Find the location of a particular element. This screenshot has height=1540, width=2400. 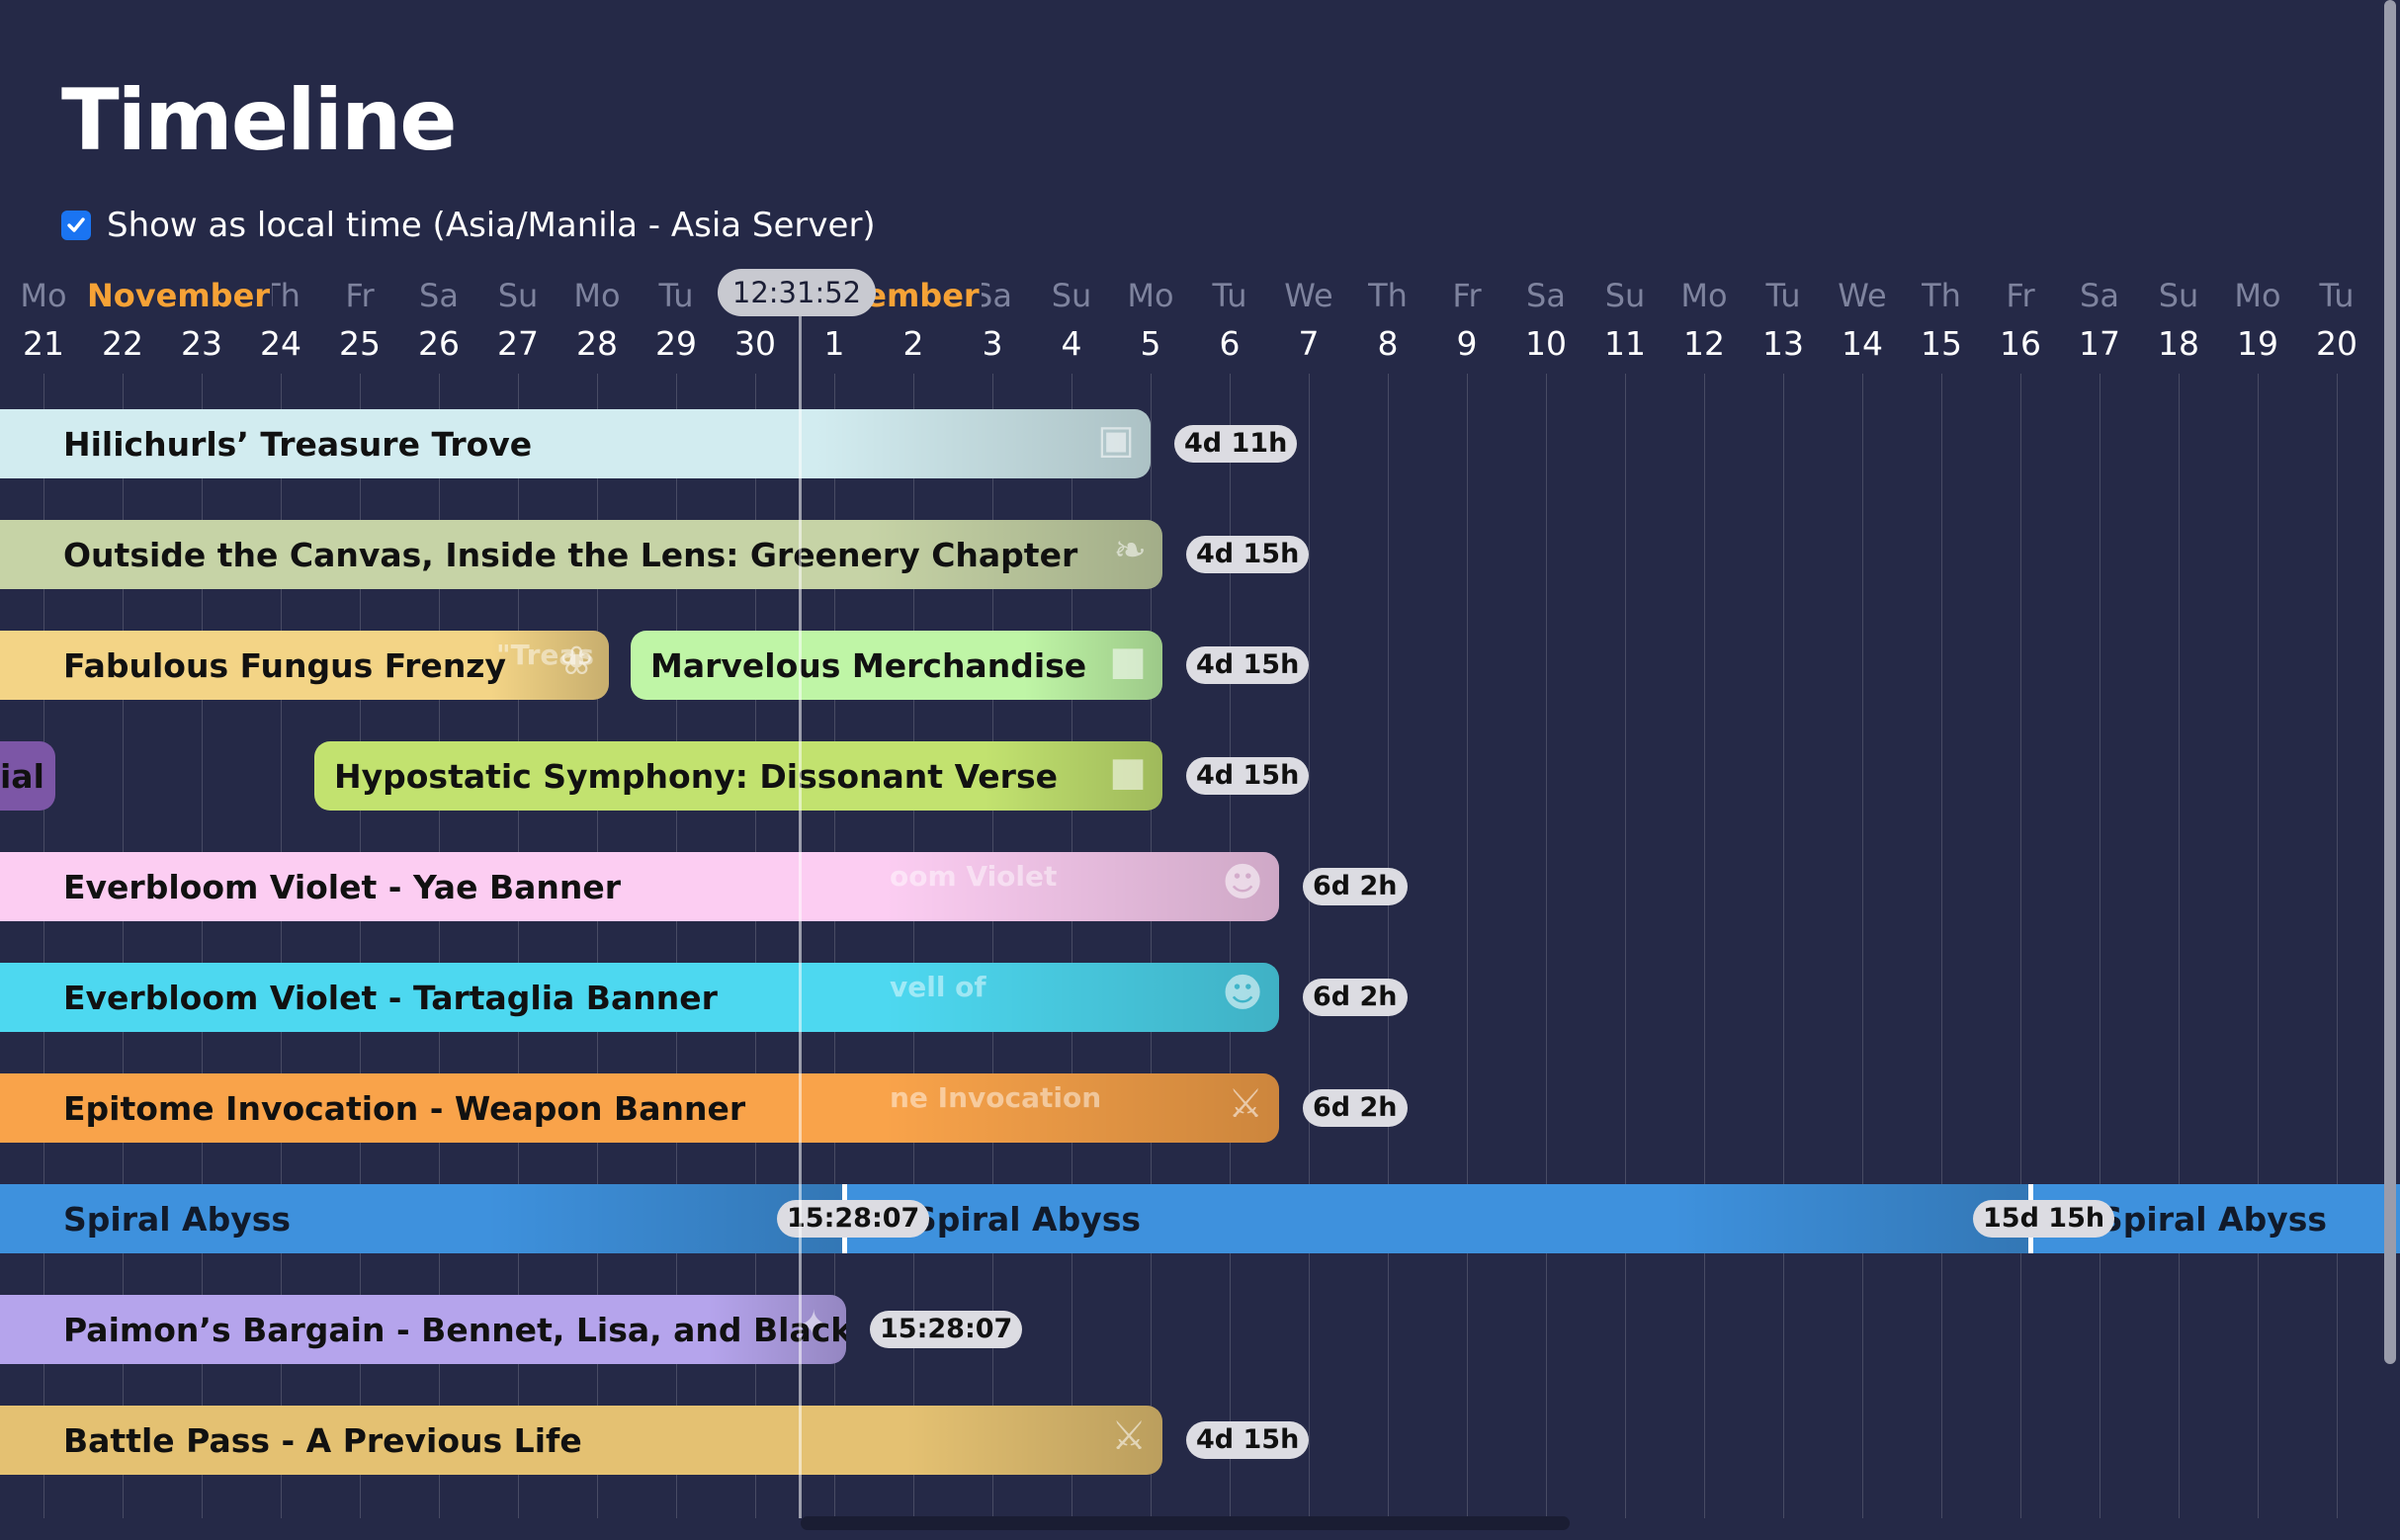

day-number-label: 11 is located at coordinates (1625, 343).